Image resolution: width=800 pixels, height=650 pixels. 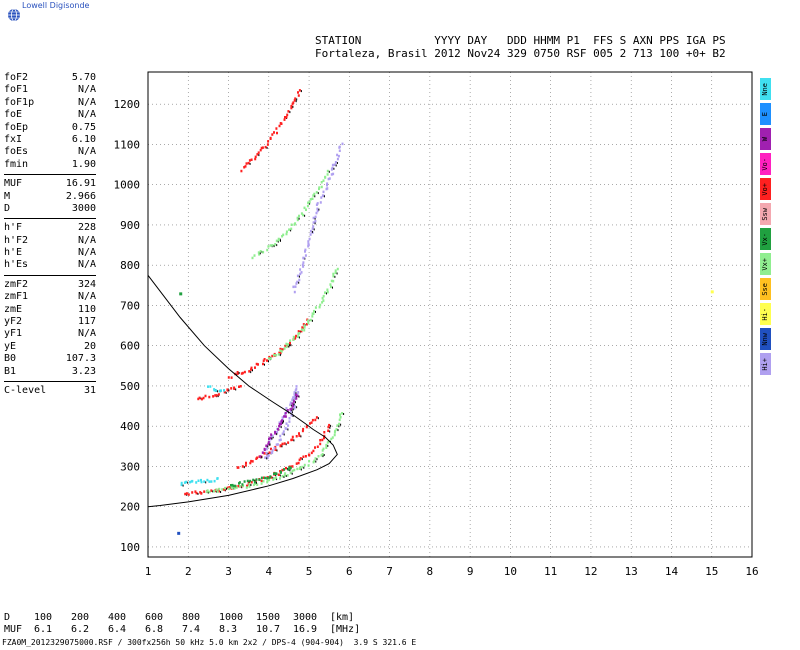 What do you see at coordinates (7, 617) in the screenshot?
I see `distance-cell: D` at bounding box center [7, 617].